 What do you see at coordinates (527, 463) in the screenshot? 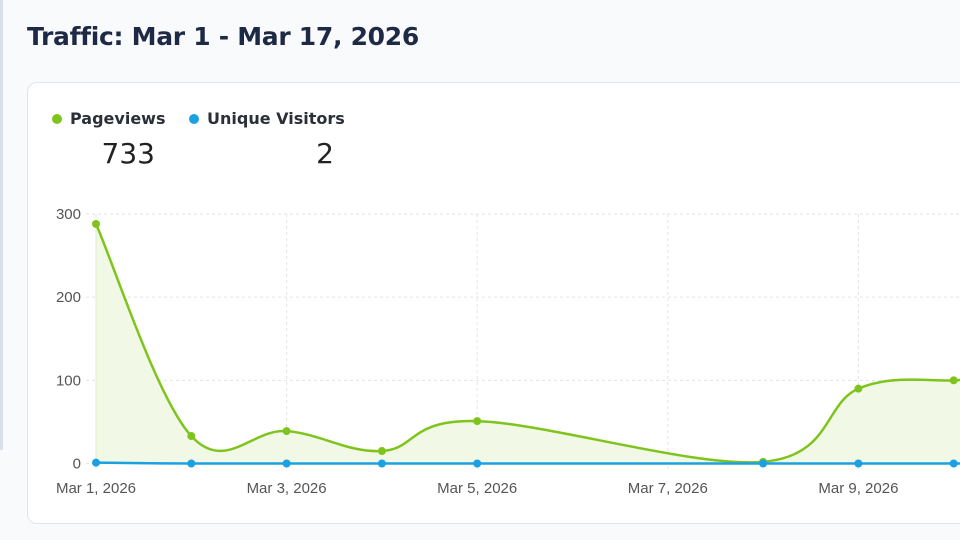
I see `visitors-line` at bounding box center [527, 463].